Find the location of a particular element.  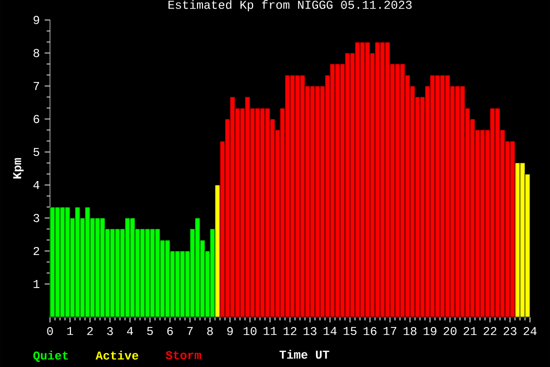

y-tick-label: 4 is located at coordinates (36, 185).